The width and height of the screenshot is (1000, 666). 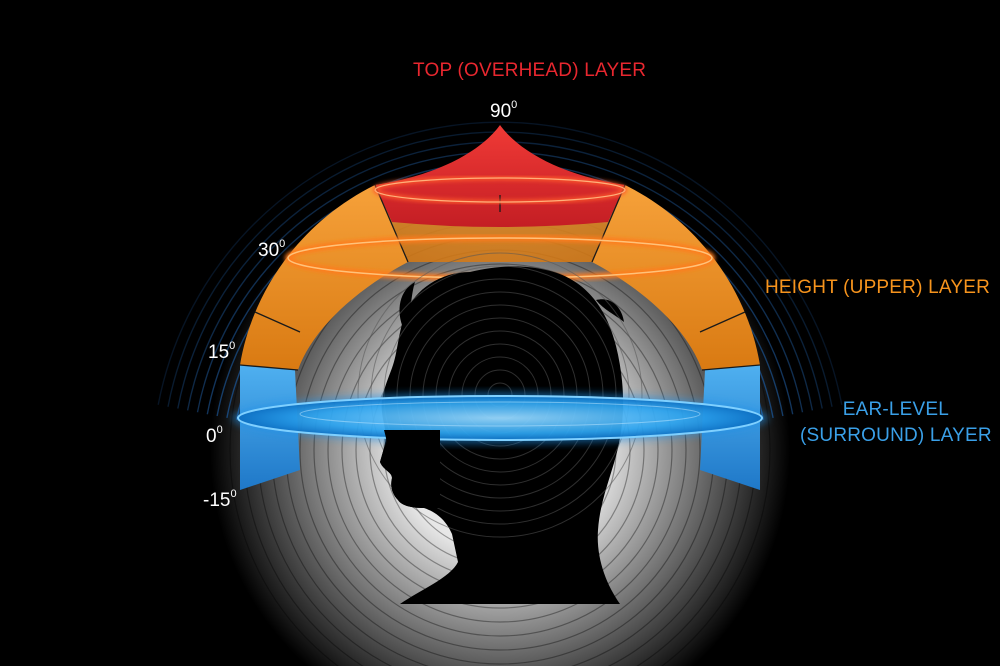 What do you see at coordinates (214, 435) in the screenshot?
I see `angle-label-0: 00` at bounding box center [214, 435].